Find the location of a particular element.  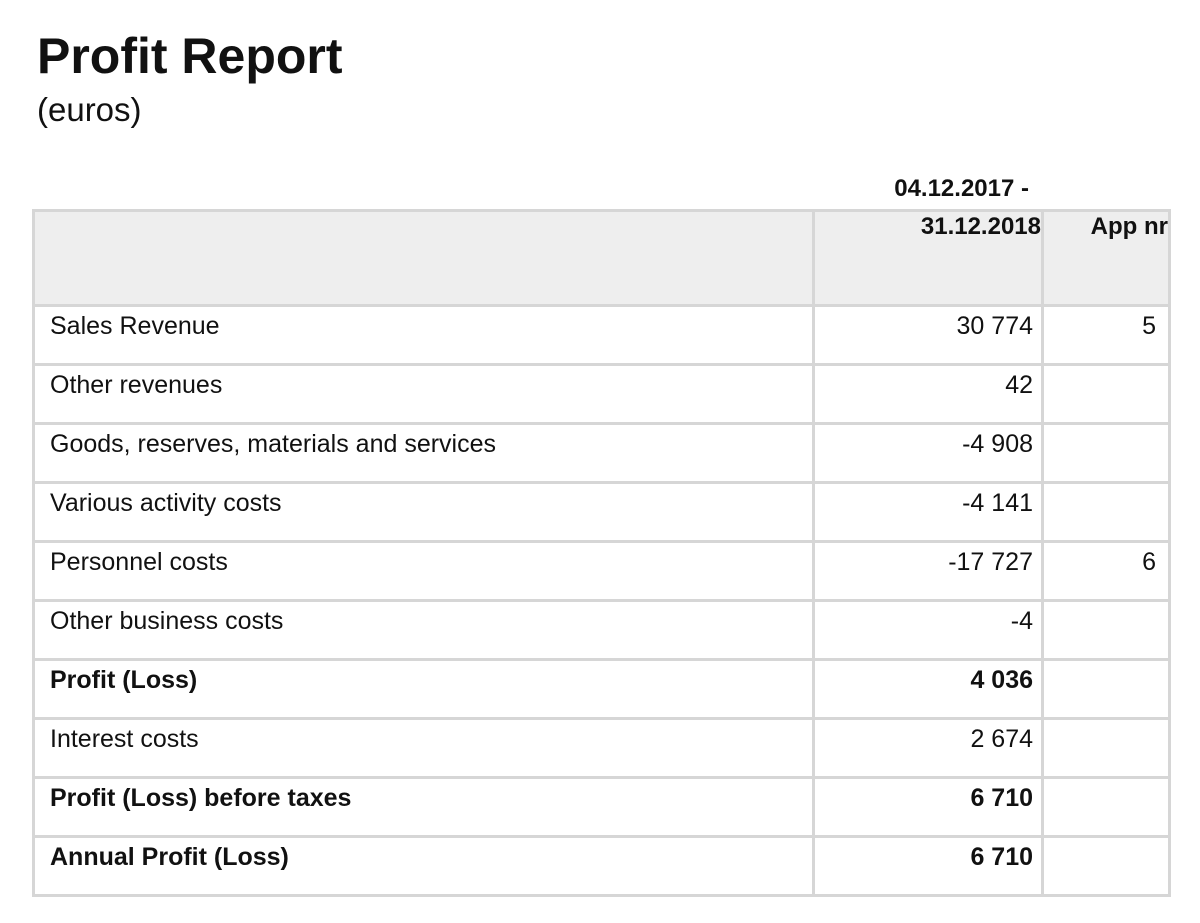

row-label: Personnel costs is located at coordinates (423, 571).